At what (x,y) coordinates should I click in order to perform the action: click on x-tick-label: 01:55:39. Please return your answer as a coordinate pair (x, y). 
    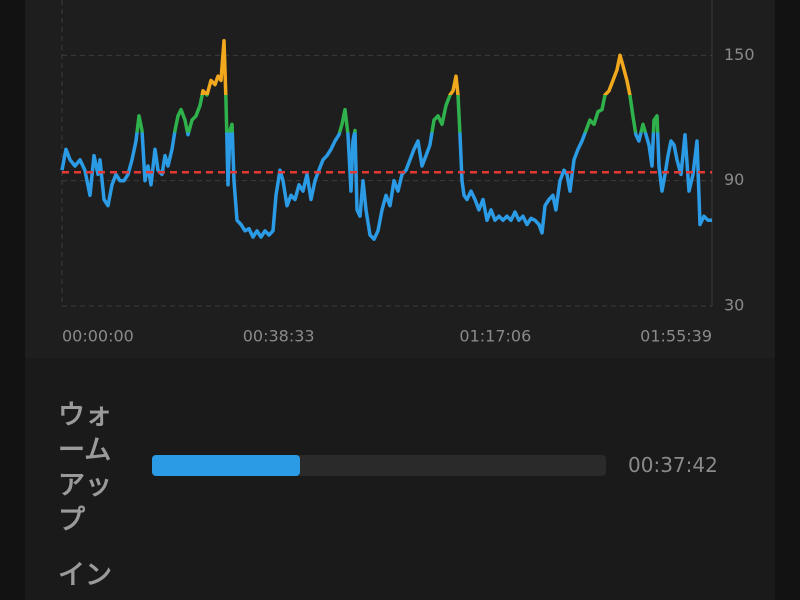
    Looking at the image, I should click on (676, 336).